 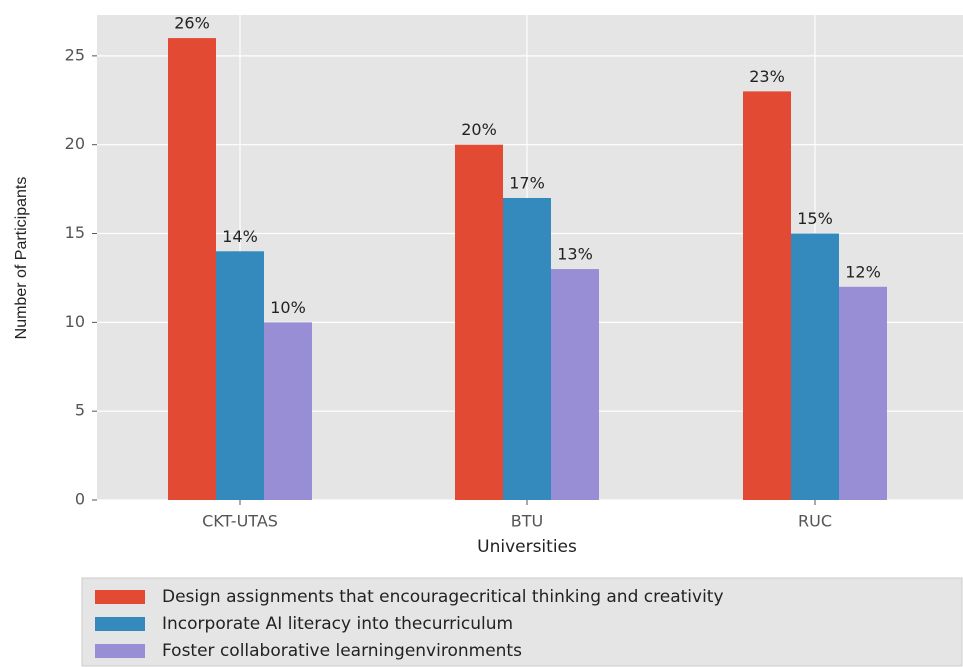 I want to click on y-tick-label: 5, so click(x=80, y=410).